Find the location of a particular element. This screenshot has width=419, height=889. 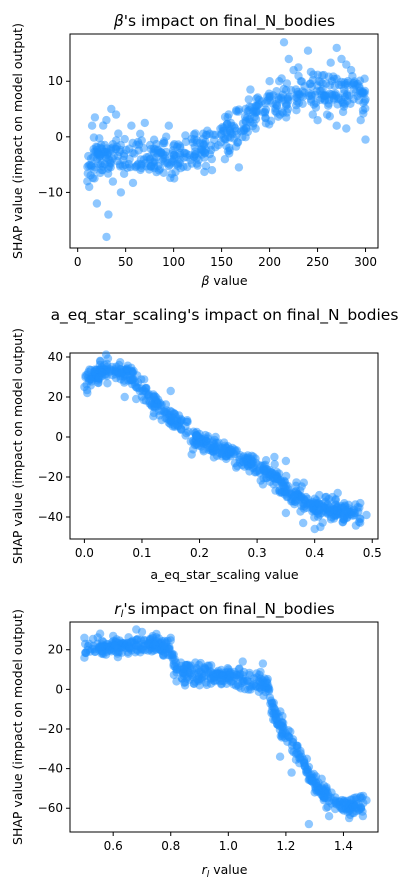

panel-a-eq-star-scaling-x-label: a_eq_star_scaling value is located at coordinates (224, 574).